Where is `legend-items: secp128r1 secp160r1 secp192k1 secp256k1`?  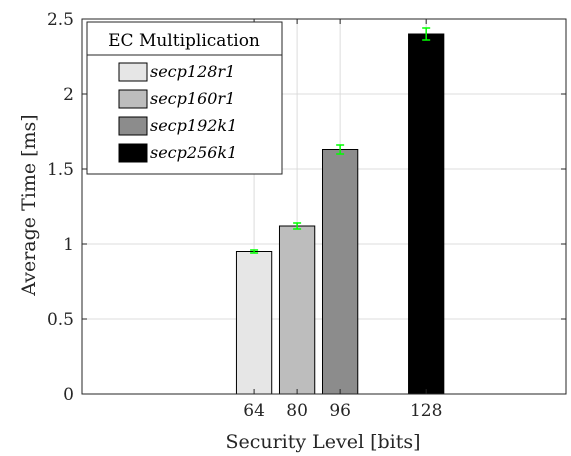
legend-items: secp128r1 secp160r1 secp192k1 secp256k1 is located at coordinates (177, 112).